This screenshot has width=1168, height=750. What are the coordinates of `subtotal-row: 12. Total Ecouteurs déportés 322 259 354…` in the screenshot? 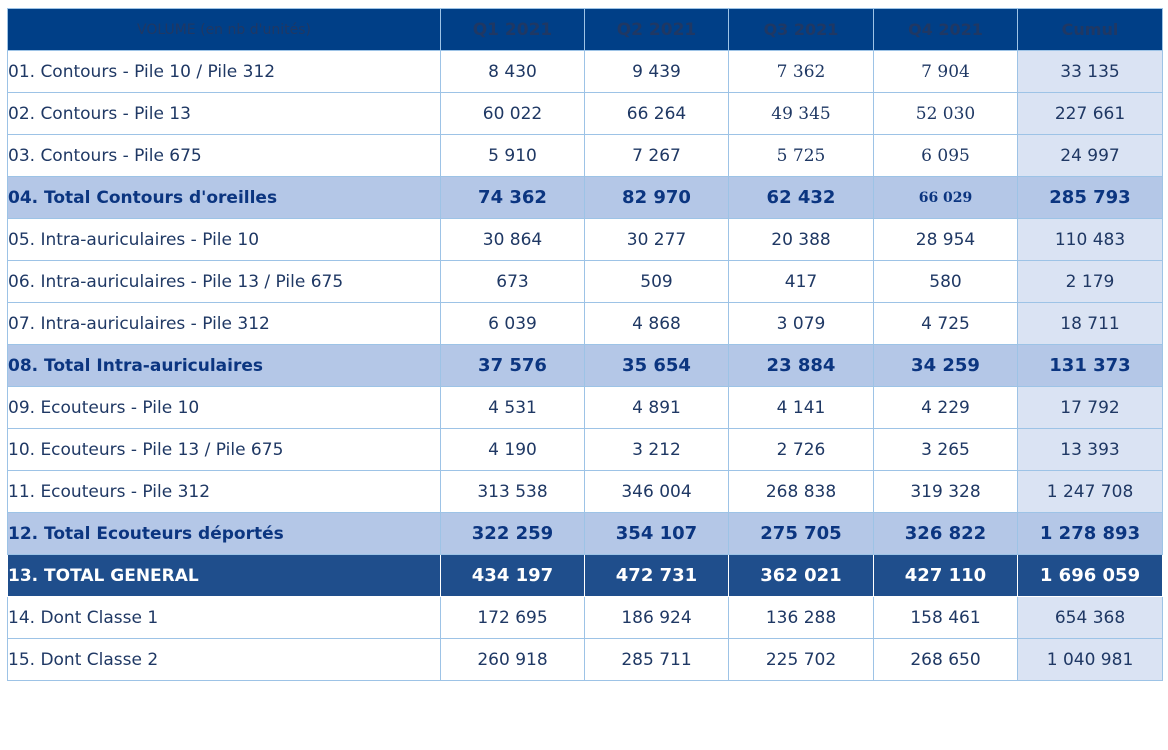 It's located at (585, 533).